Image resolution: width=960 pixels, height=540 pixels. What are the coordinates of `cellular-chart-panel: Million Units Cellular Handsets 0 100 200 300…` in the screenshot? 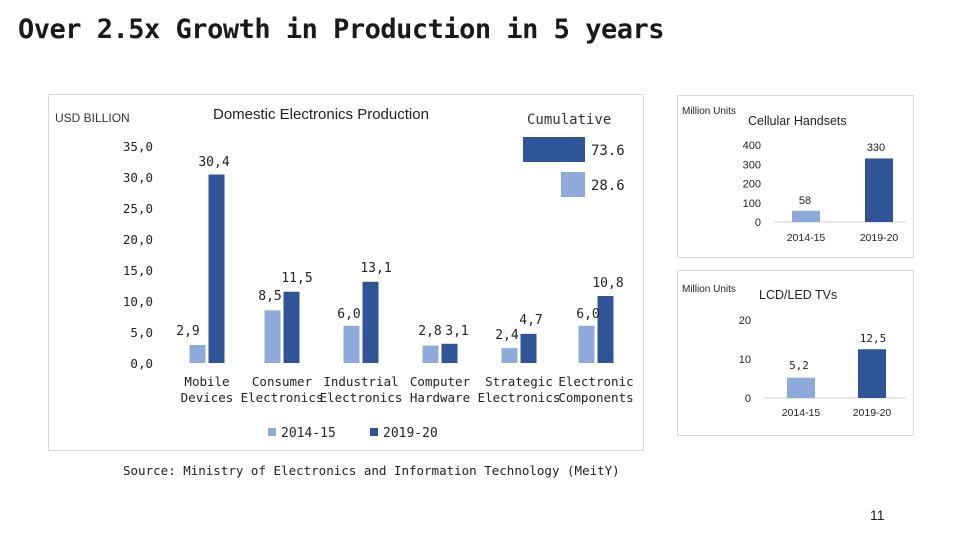 It's located at (795, 176).